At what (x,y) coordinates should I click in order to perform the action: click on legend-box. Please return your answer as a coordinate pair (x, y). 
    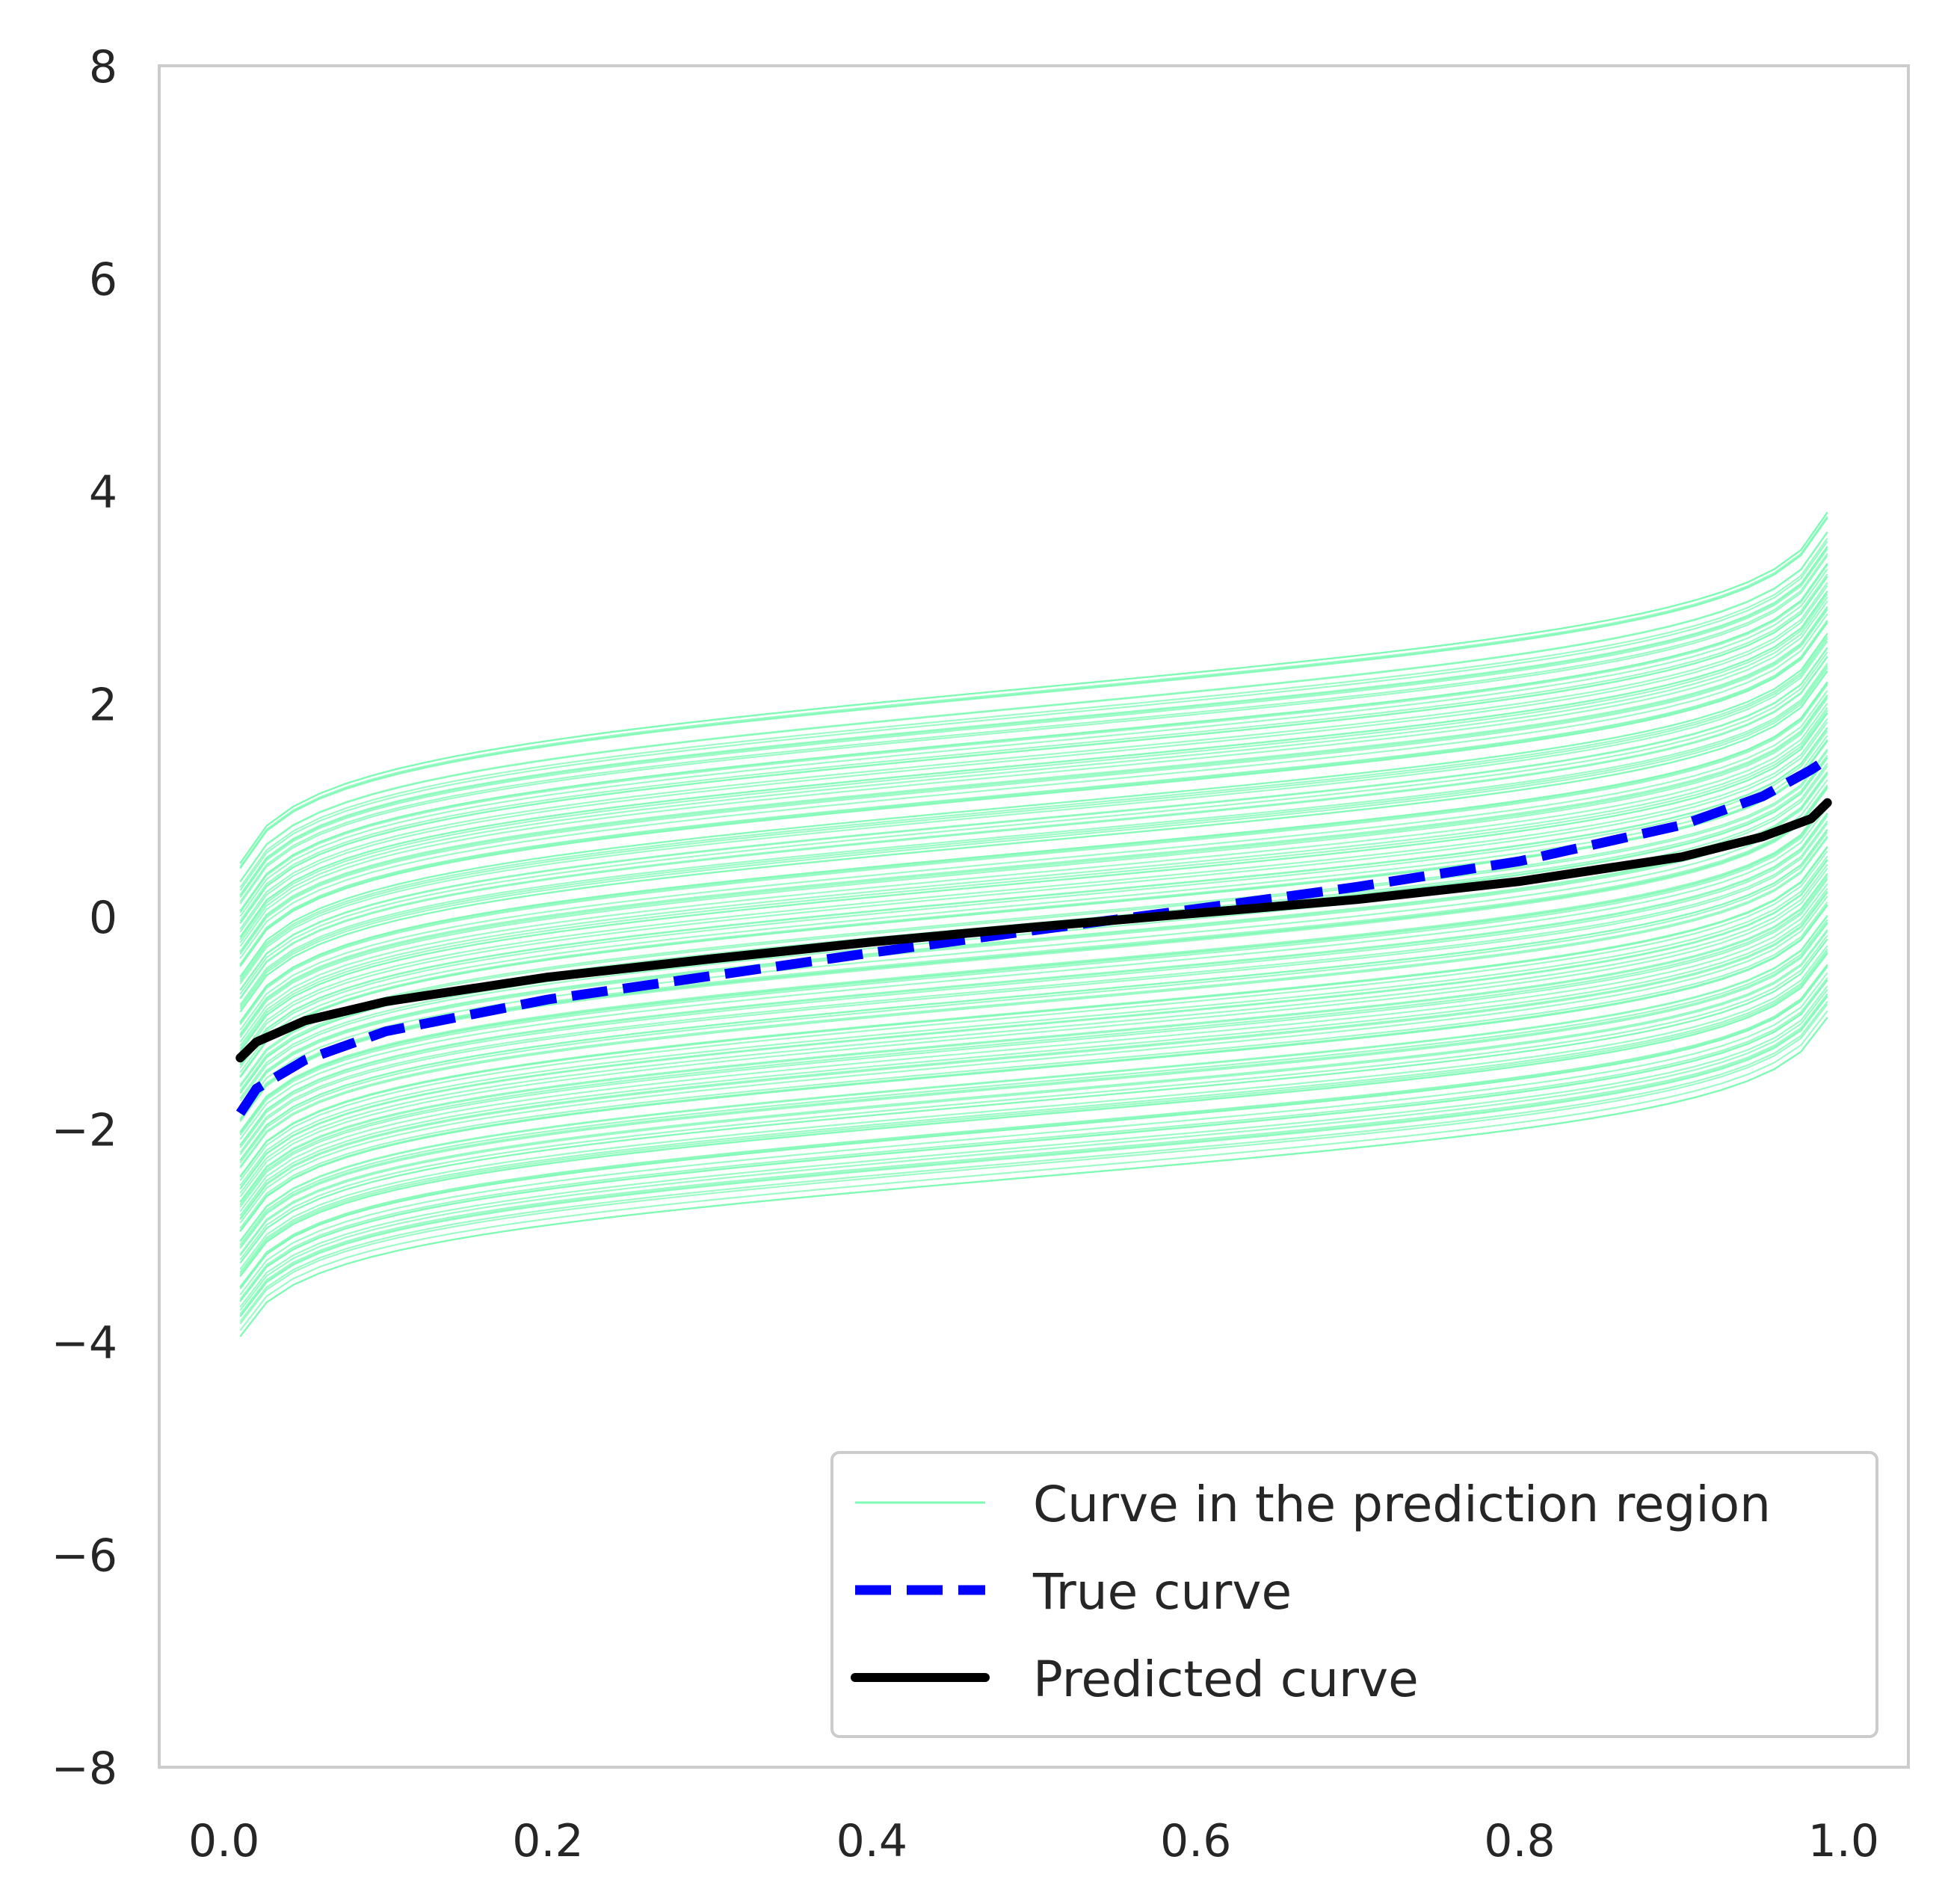
    Looking at the image, I should click on (1354, 1594).